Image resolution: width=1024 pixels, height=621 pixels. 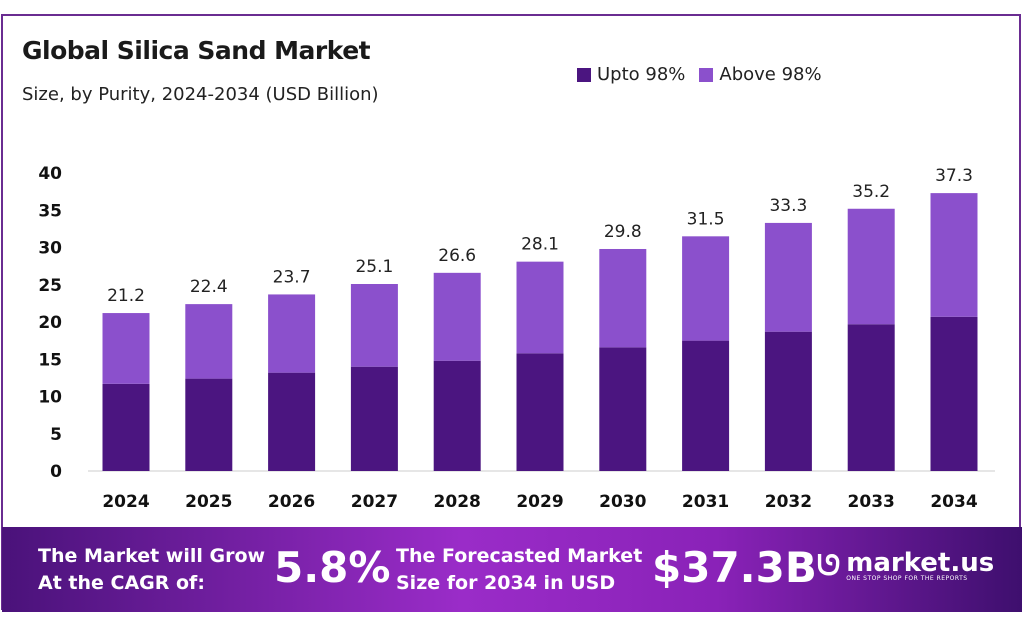 What do you see at coordinates (954, 176) in the screenshot?
I see `total-data-label: 37.3` at bounding box center [954, 176].